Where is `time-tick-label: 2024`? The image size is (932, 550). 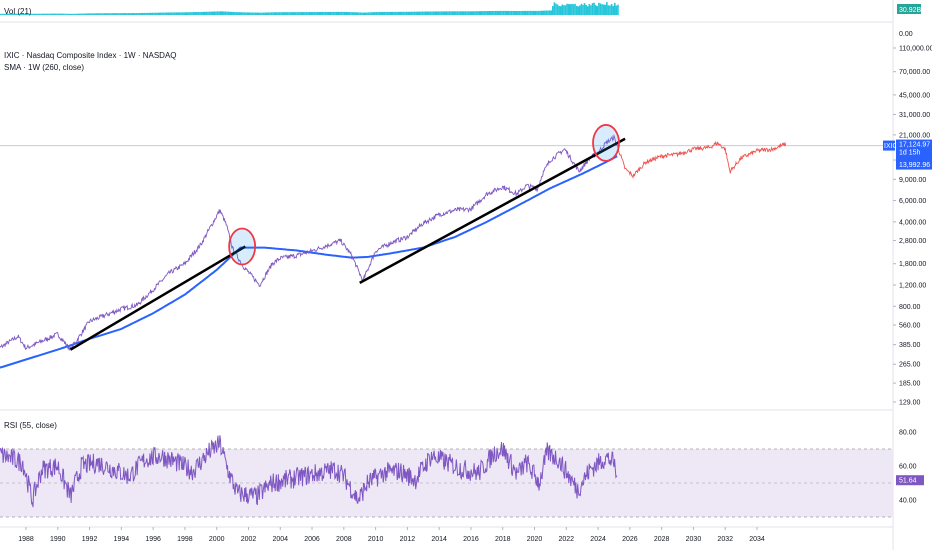
time-tick-label: 2024 is located at coordinates (598, 539).